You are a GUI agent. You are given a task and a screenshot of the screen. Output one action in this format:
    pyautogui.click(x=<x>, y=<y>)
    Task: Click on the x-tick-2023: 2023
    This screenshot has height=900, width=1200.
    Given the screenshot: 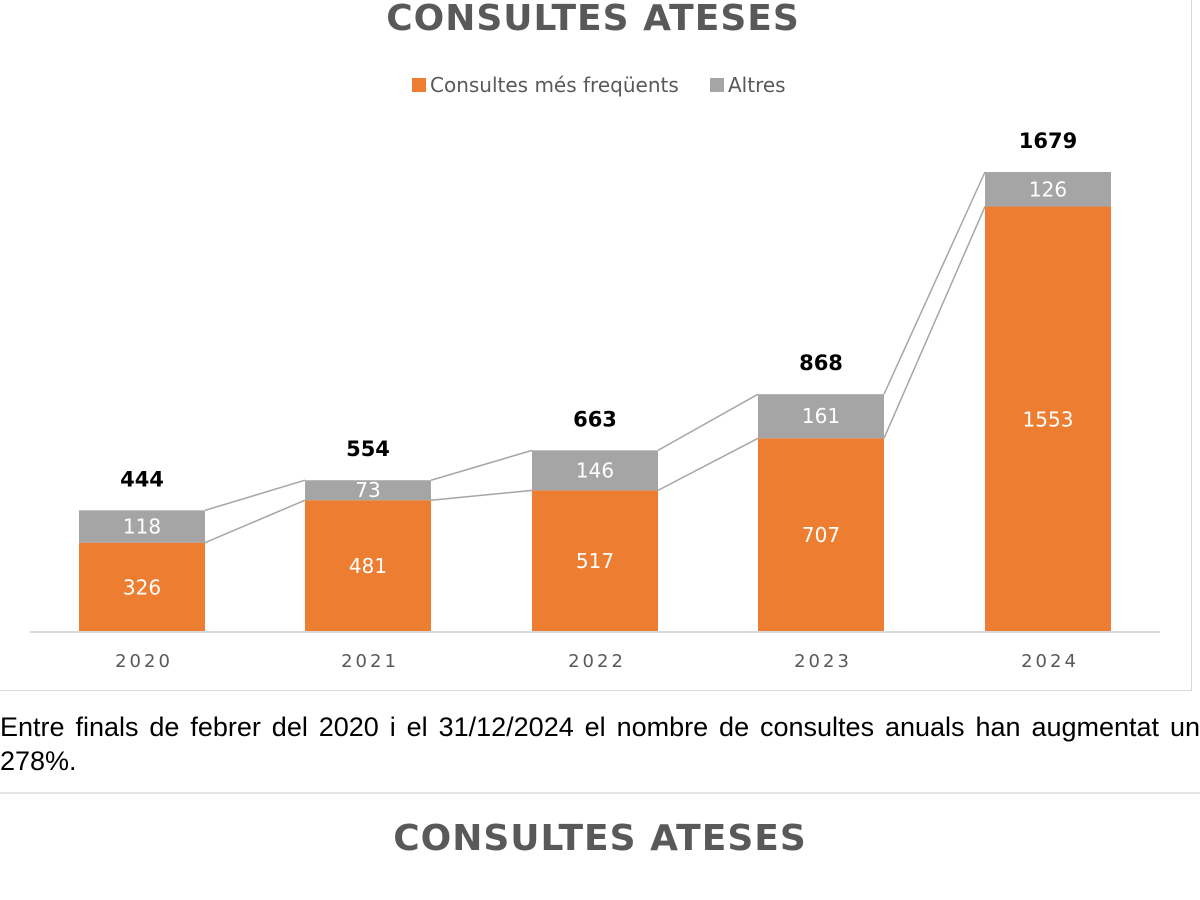 What is the action you would take?
    pyautogui.click(x=823, y=661)
    